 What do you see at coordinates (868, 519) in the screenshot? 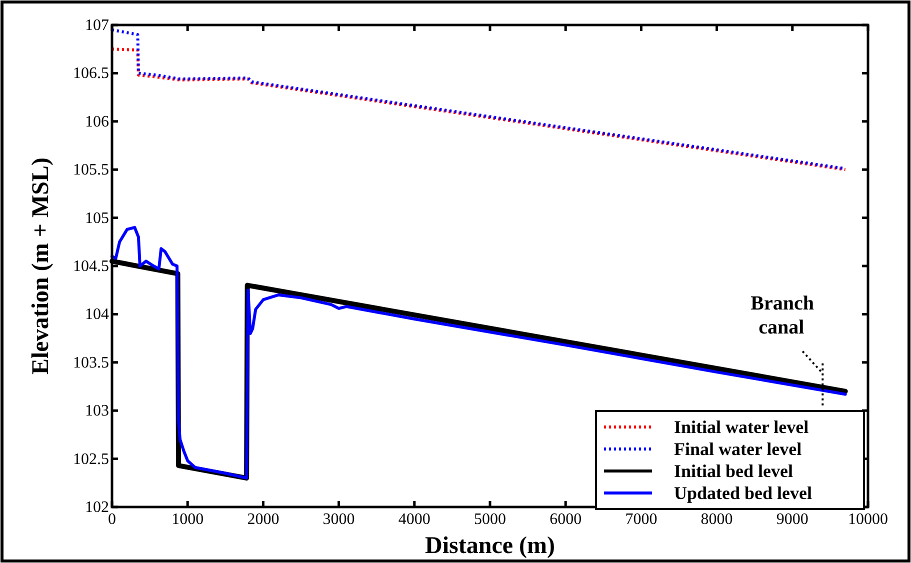
I see `x-tick-label: 10000` at bounding box center [868, 519].